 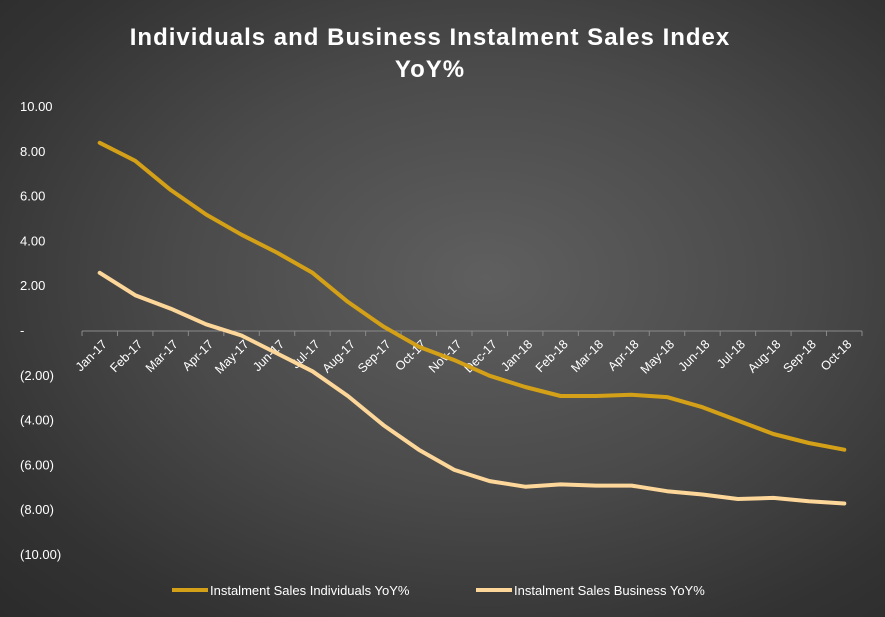 What do you see at coordinates (126, 356) in the screenshot?
I see `x-tick-label: Feb-17` at bounding box center [126, 356].